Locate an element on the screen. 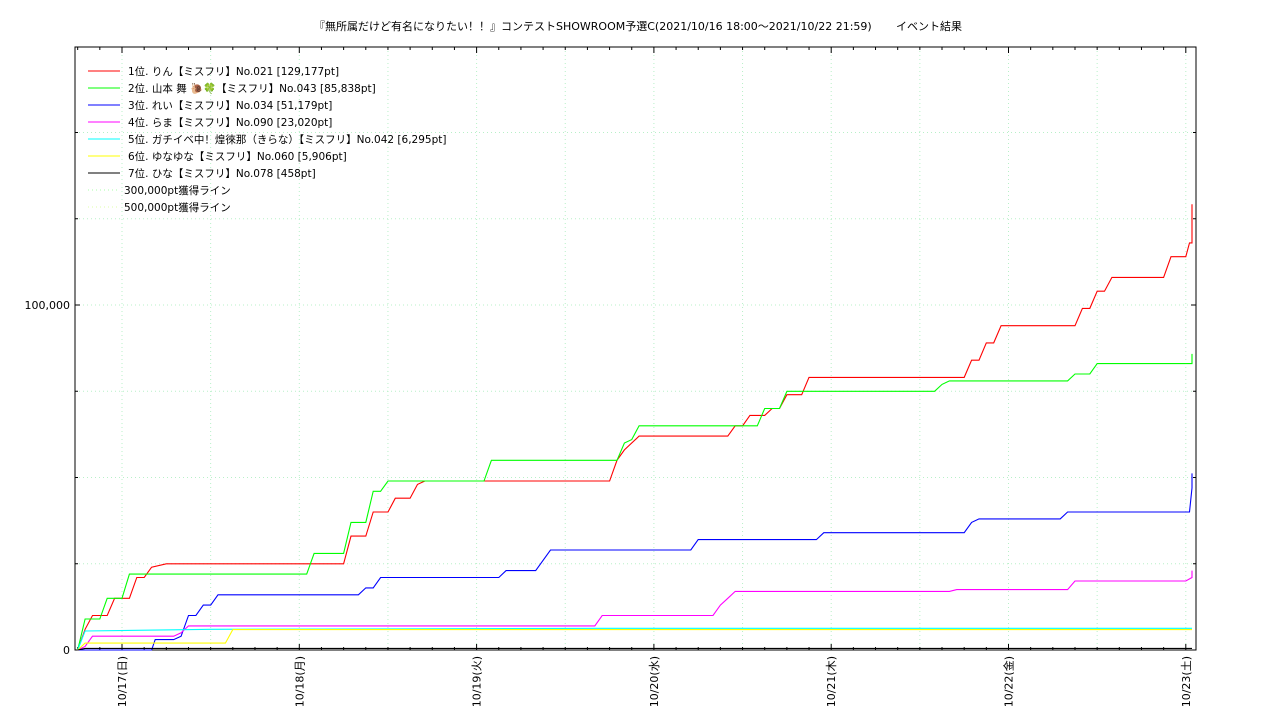 The height and width of the screenshot is (720, 1280). legend-label: 6位. ゆなゆな【ミスフリ】No.060 [5,906pt] is located at coordinates (237, 156).